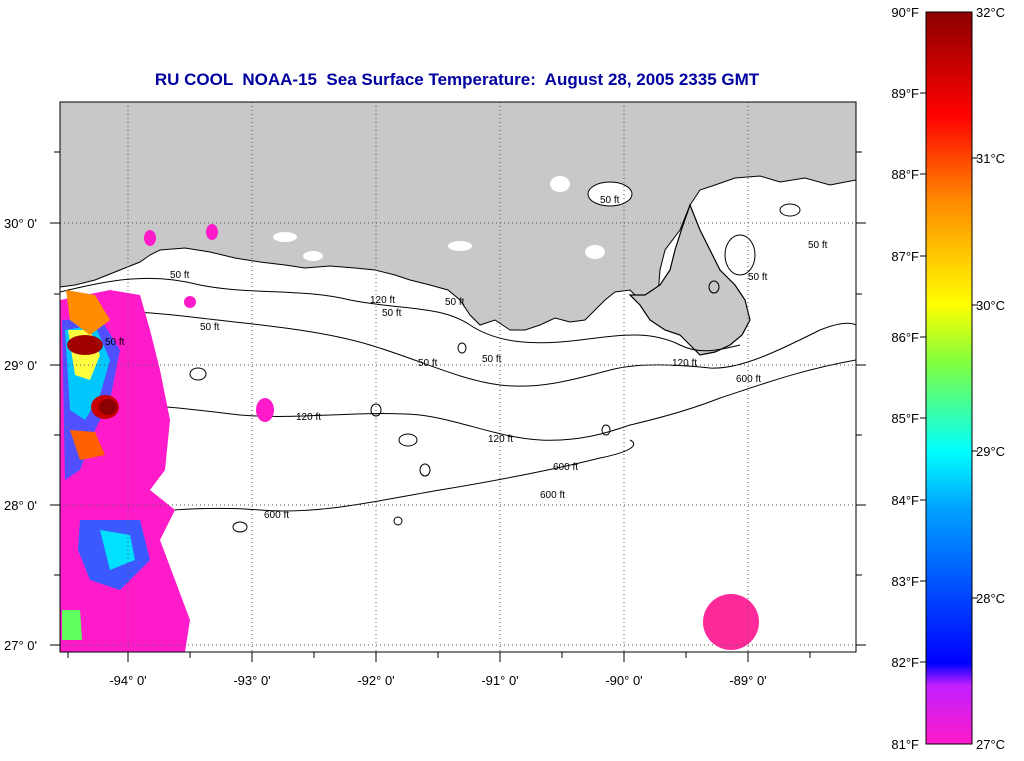 This screenshot has width=1024, height=761. What do you see at coordinates (20, 645) in the screenshot?
I see `lat-label: 27° 0'` at bounding box center [20, 645].